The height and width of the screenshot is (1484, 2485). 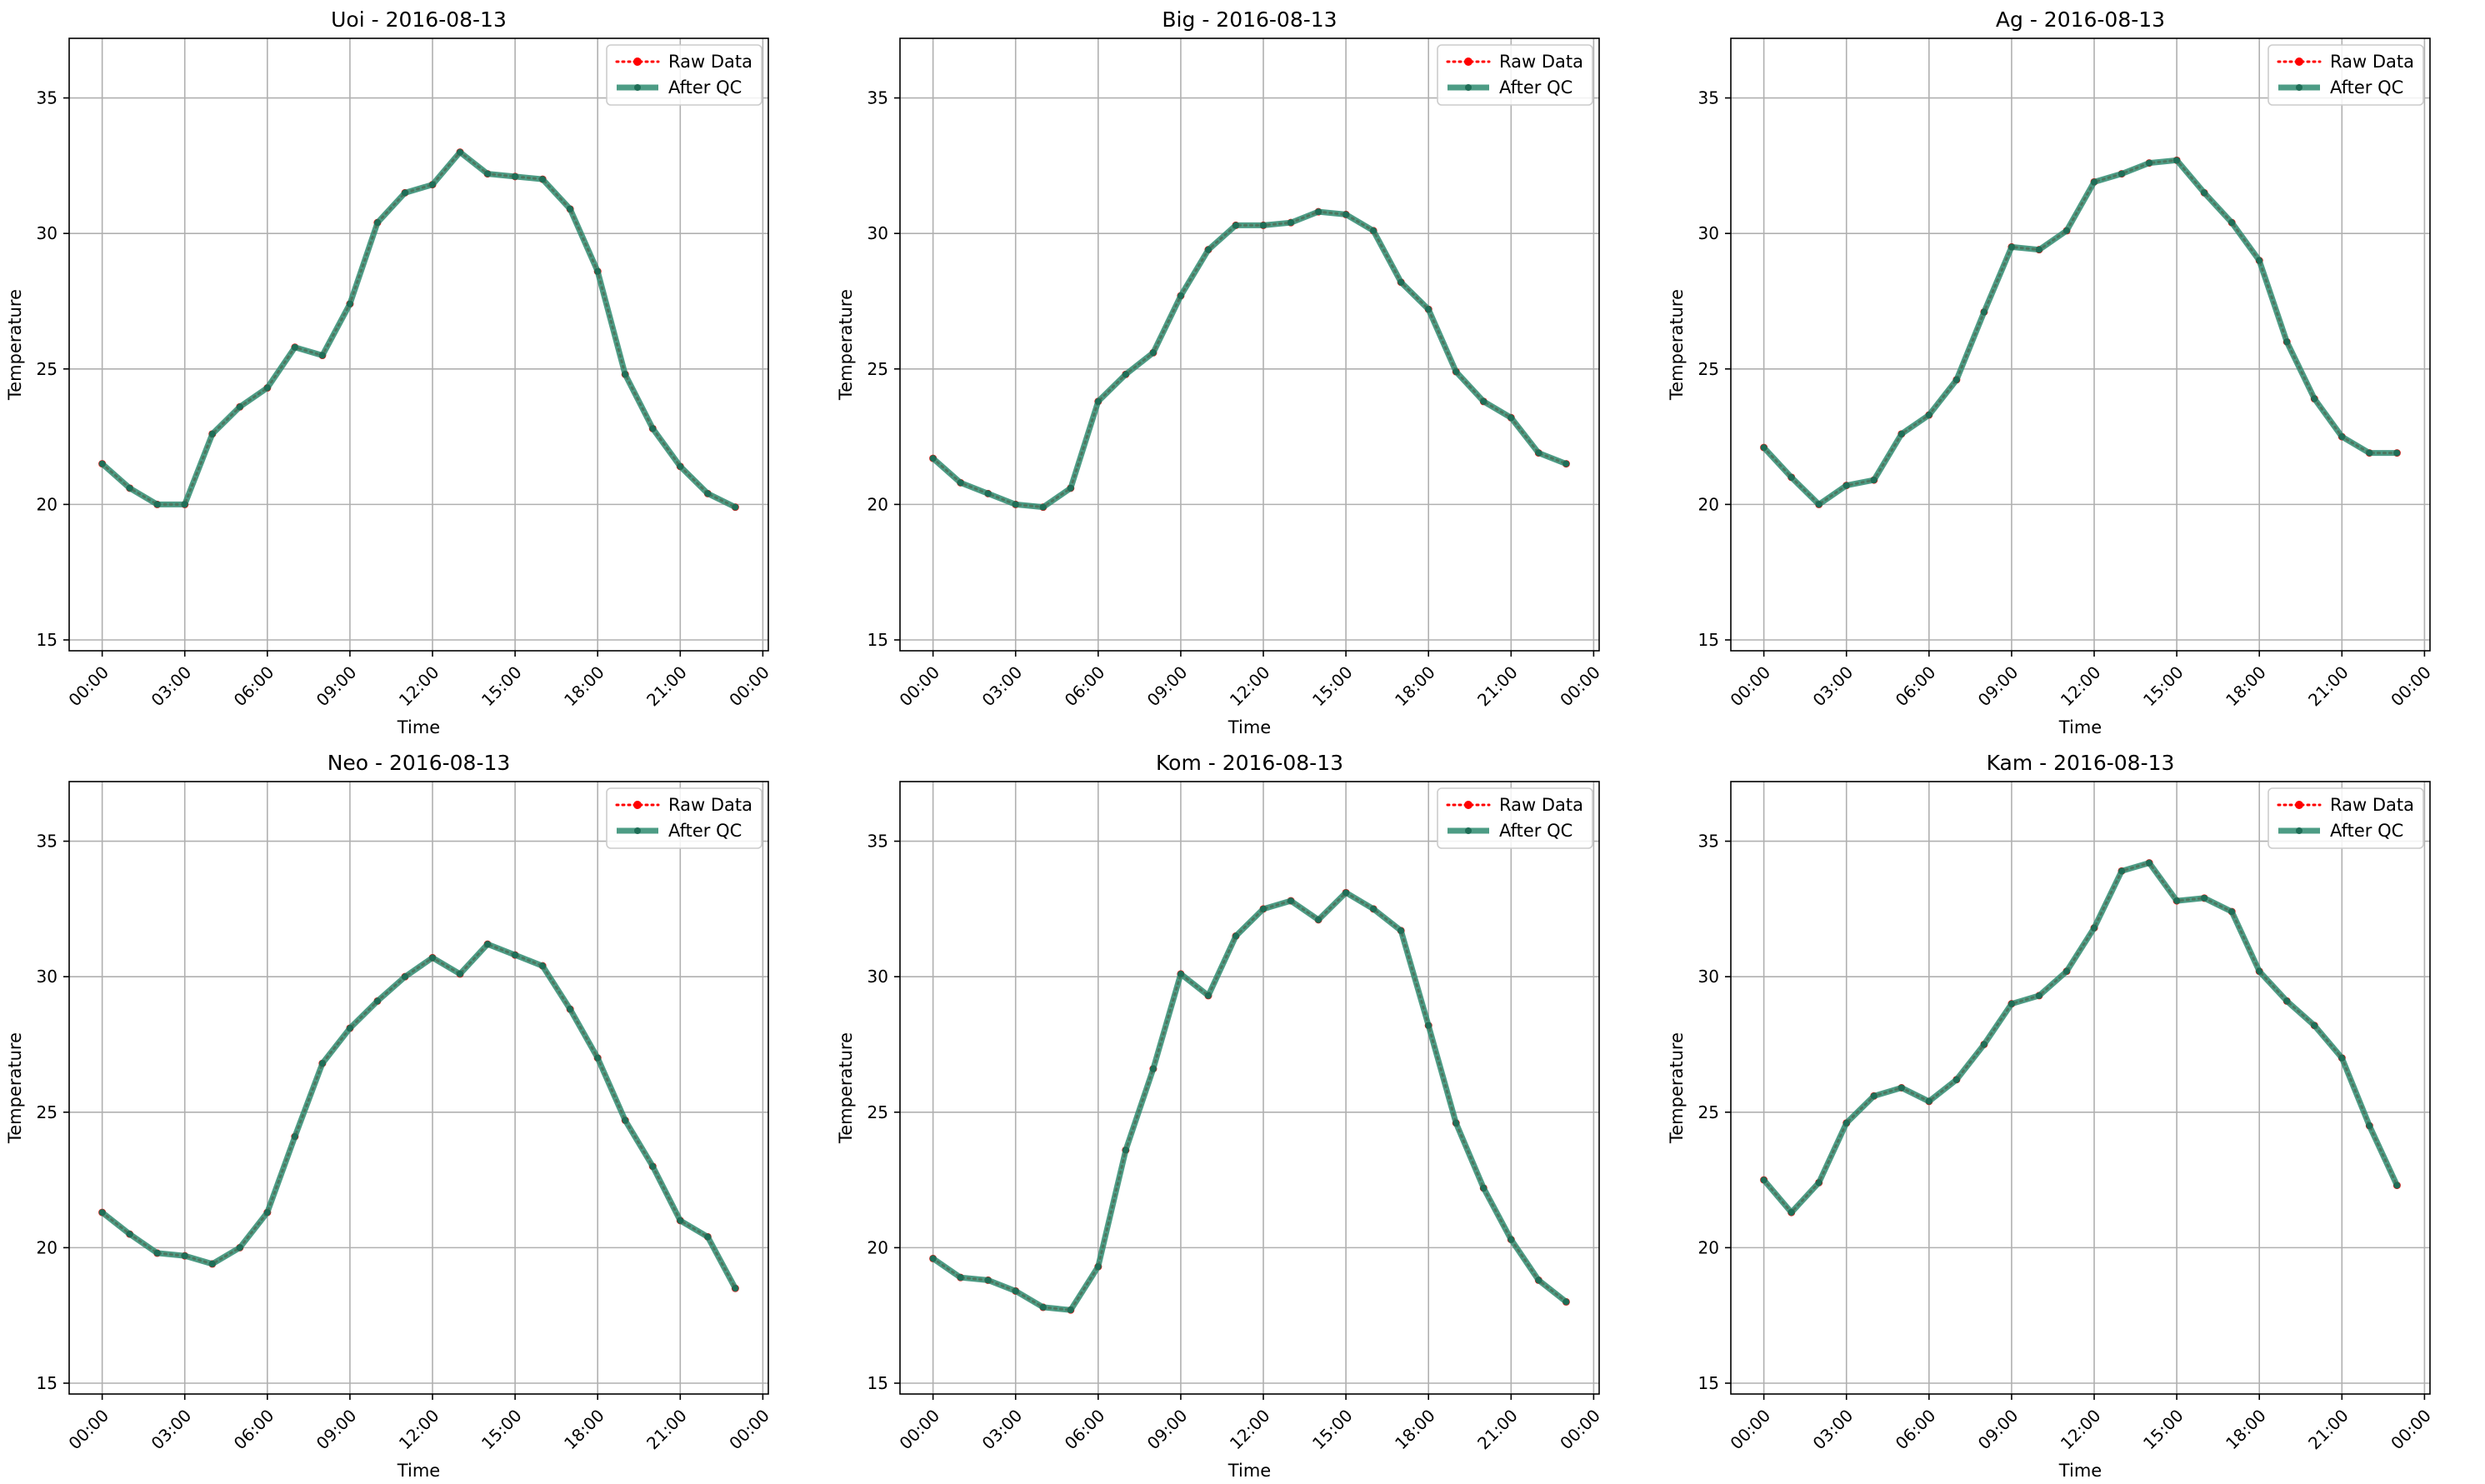 I want to click on subplot-title: Big - 2016-08-13, so click(x=1249, y=19).